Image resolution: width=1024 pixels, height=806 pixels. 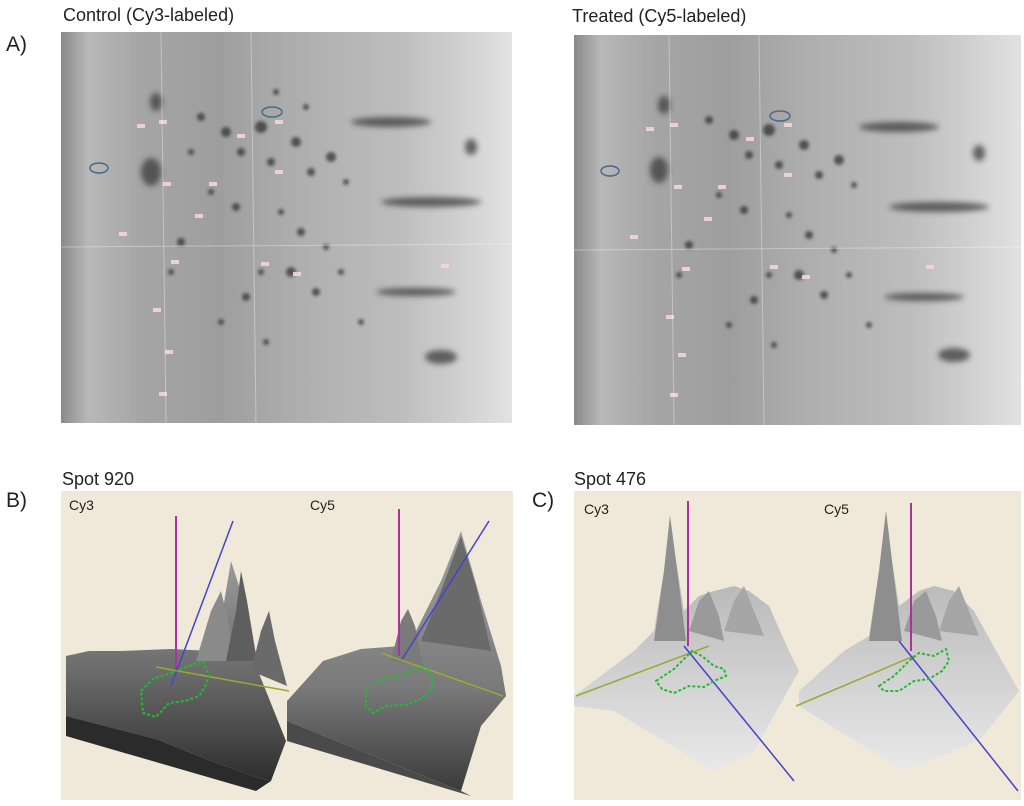 I want to click on spot-920-cy3-label: Cy3, so click(x=81, y=505).